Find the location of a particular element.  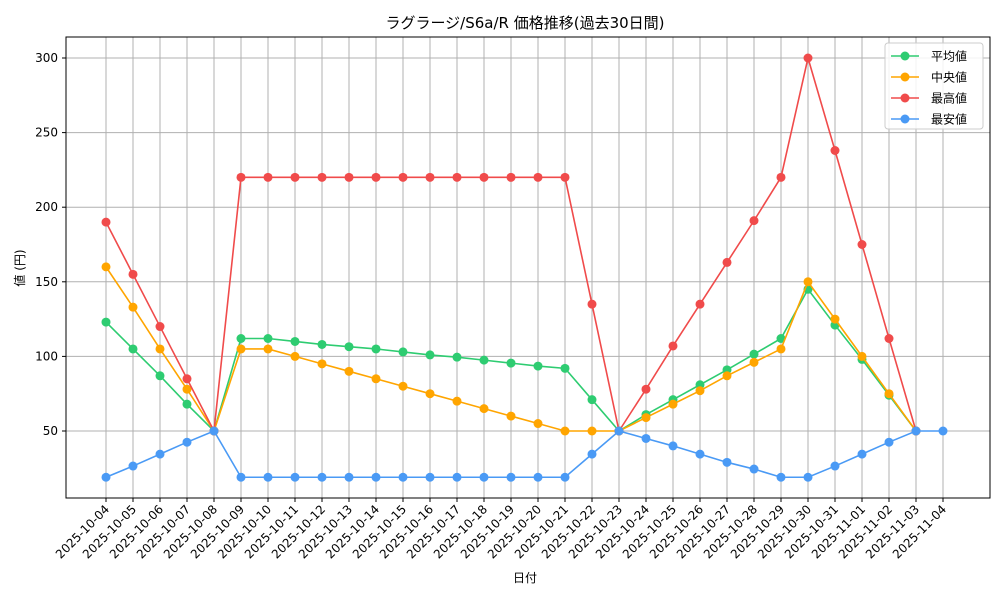

x-axis-label: 日付 is located at coordinates (525, 578).